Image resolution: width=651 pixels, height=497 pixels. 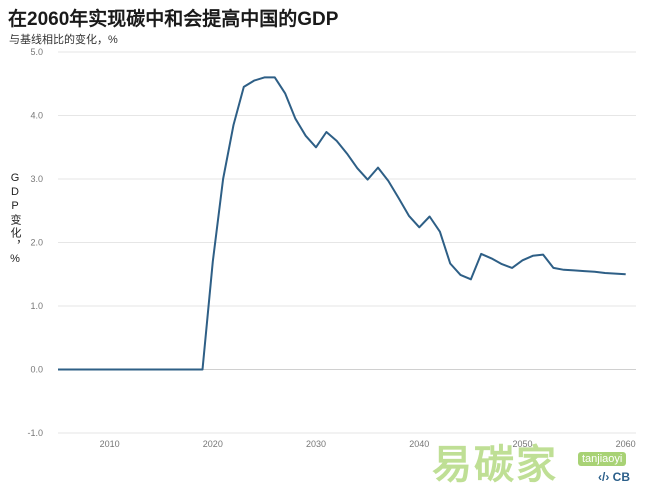 What do you see at coordinates (36, 116) in the screenshot?
I see `y-tick-label: 4.0` at bounding box center [36, 116].